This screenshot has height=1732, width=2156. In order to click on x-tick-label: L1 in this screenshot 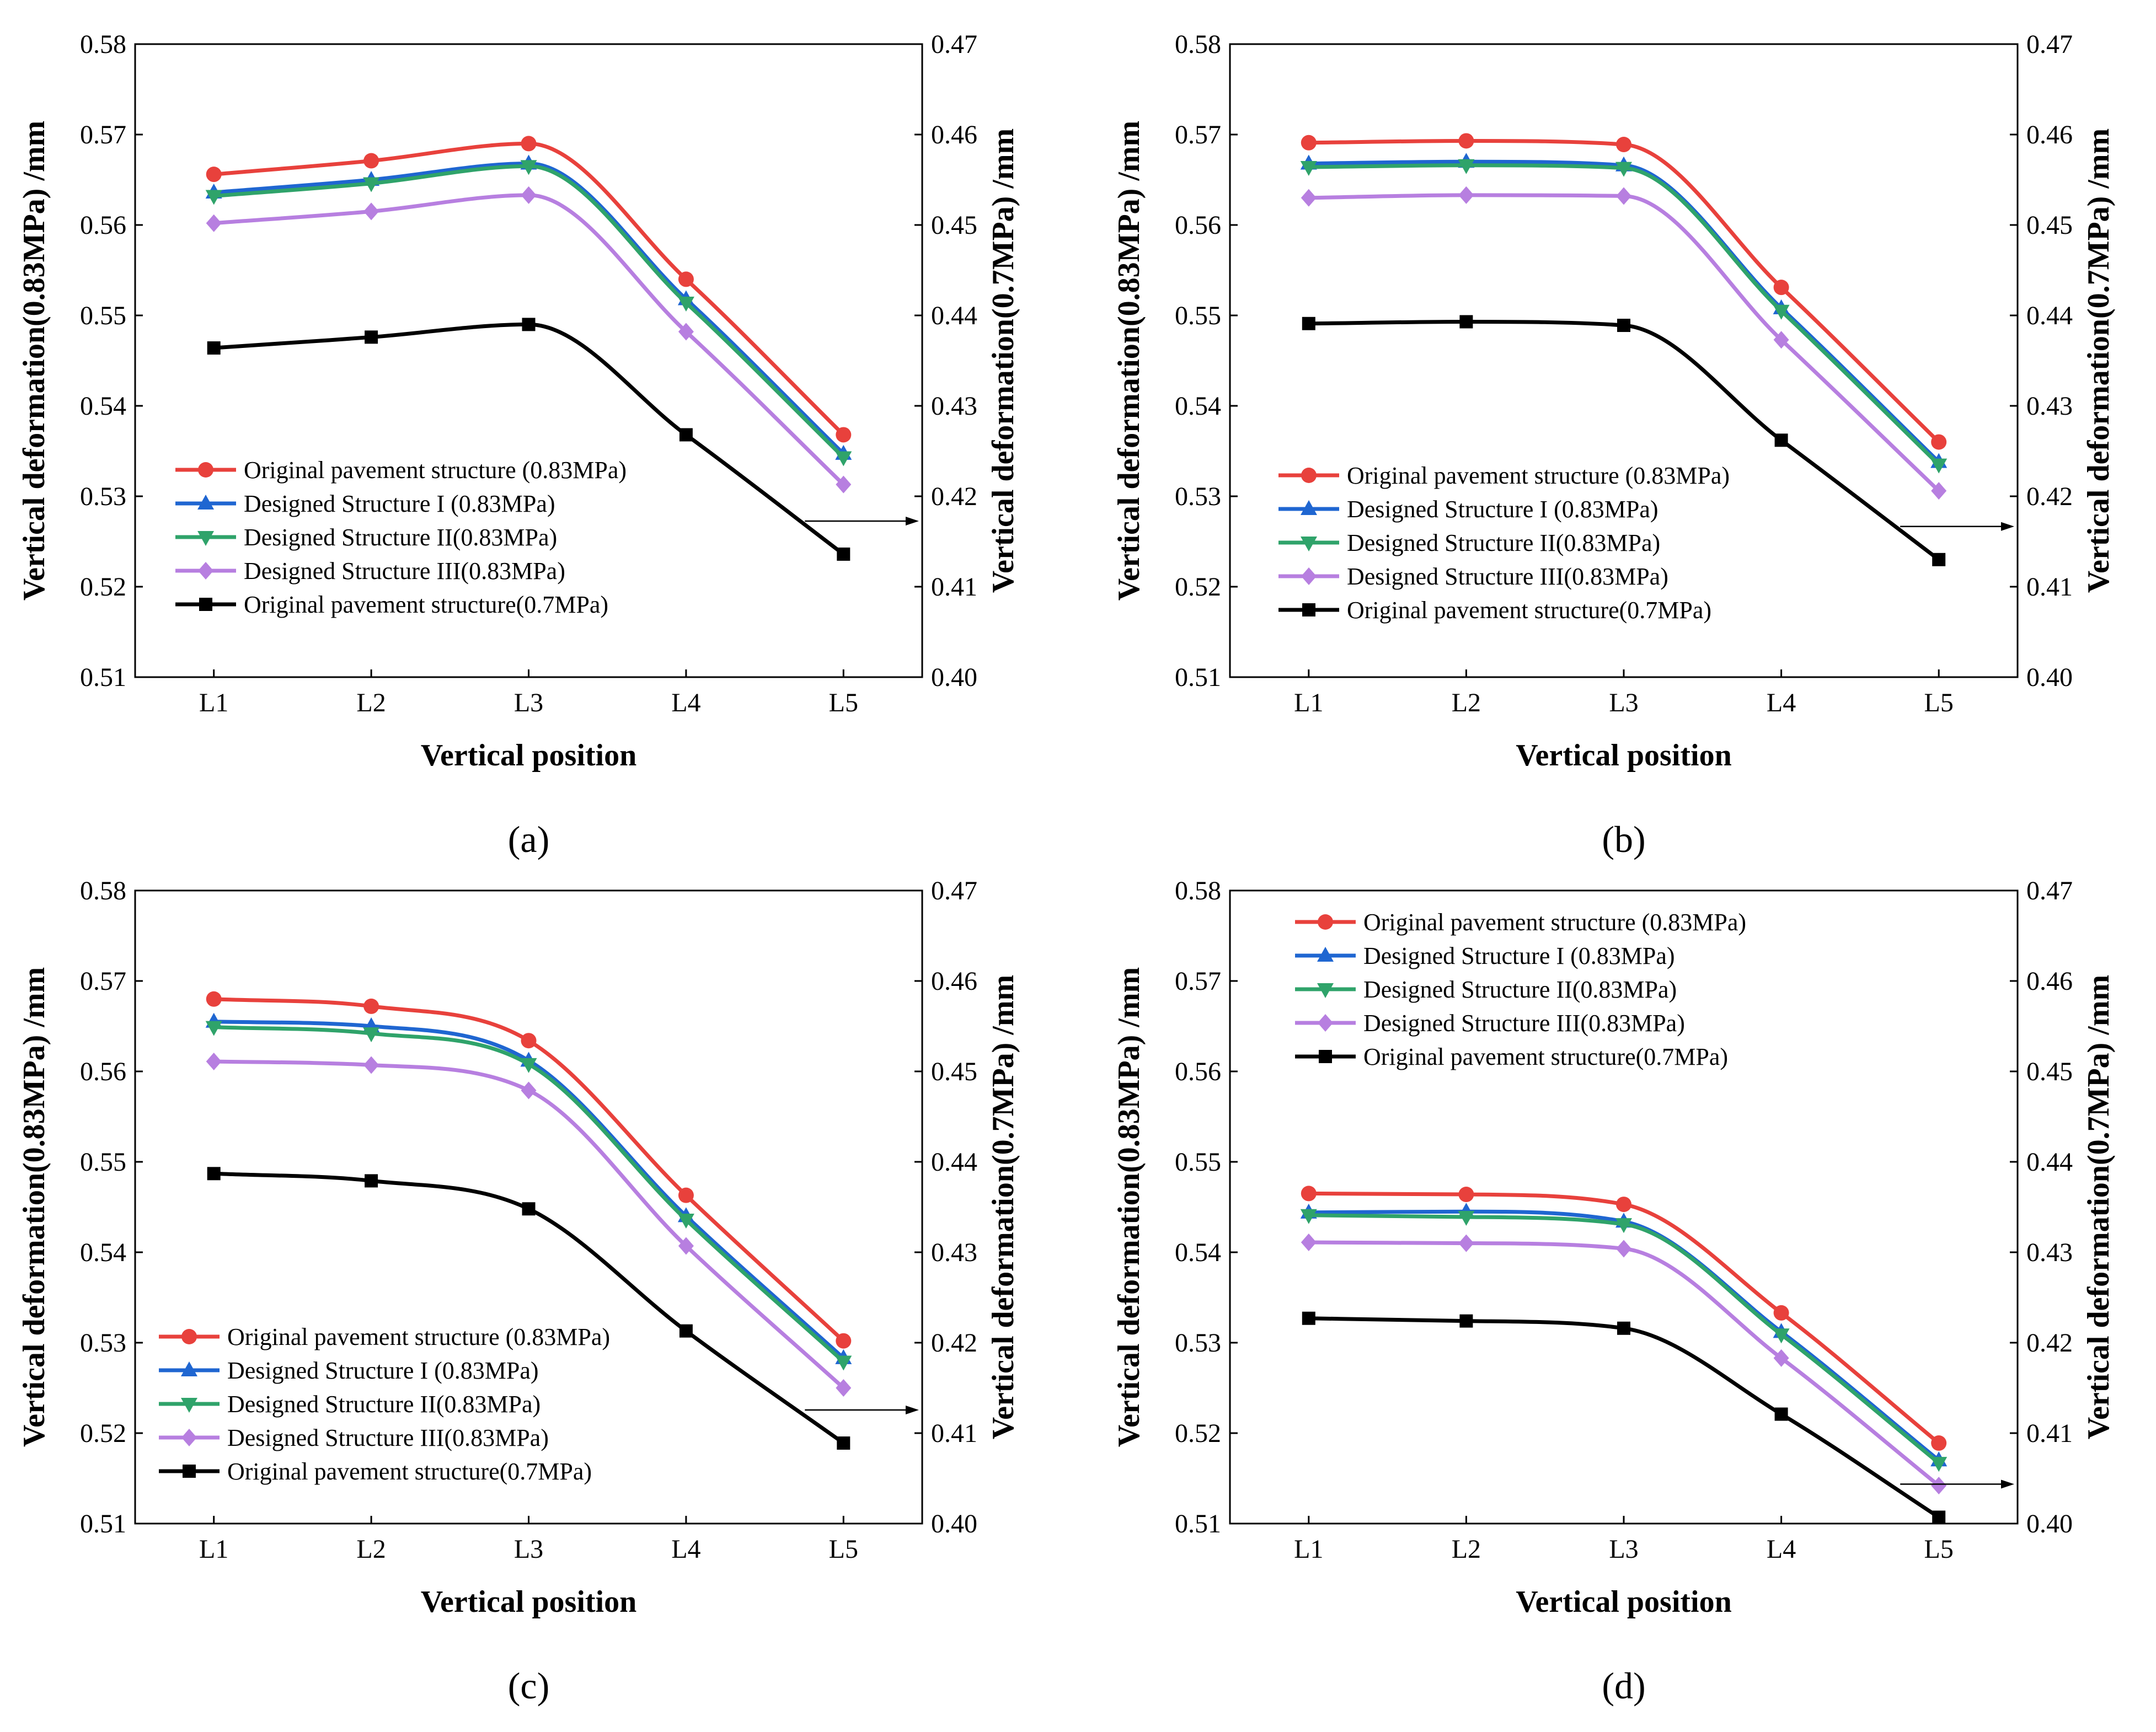, I will do `click(213, 1549)`.